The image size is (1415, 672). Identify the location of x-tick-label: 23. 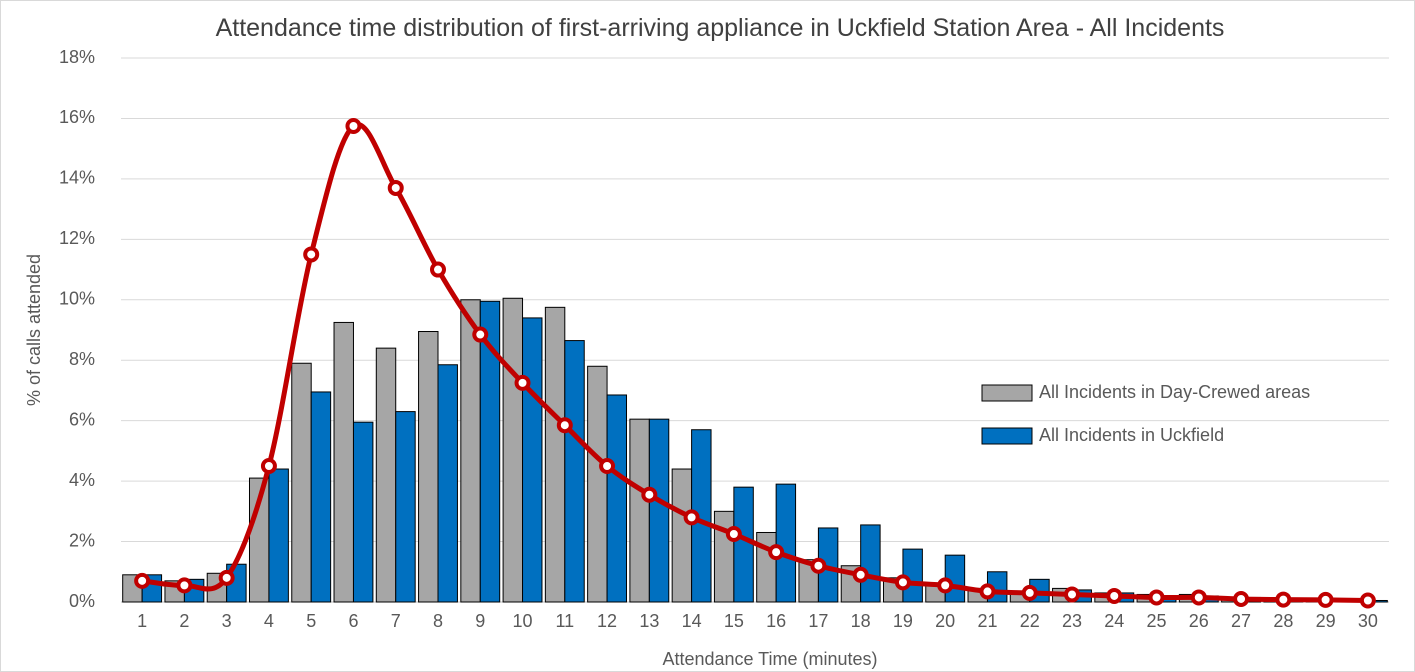
(1072, 621).